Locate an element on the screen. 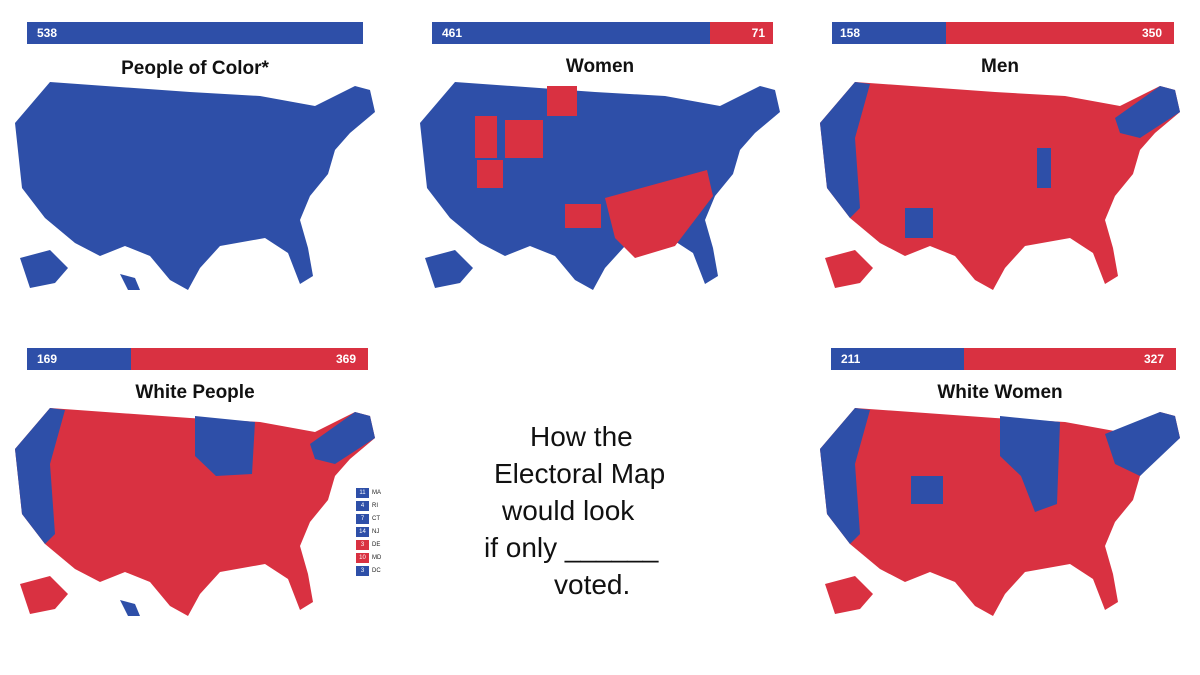 The image size is (1200, 675). rep-bar-segment: 350 is located at coordinates (1059, 33).